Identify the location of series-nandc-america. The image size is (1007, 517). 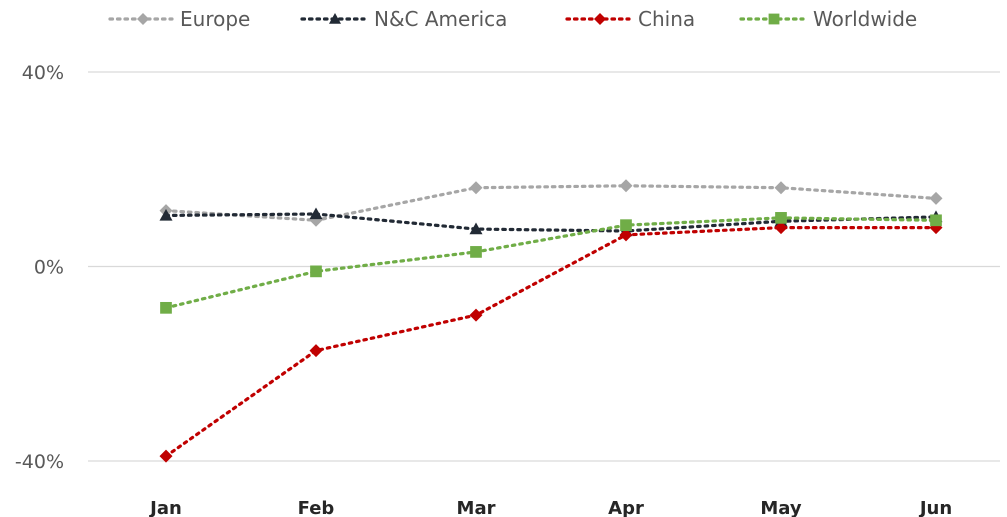
(551, 222).